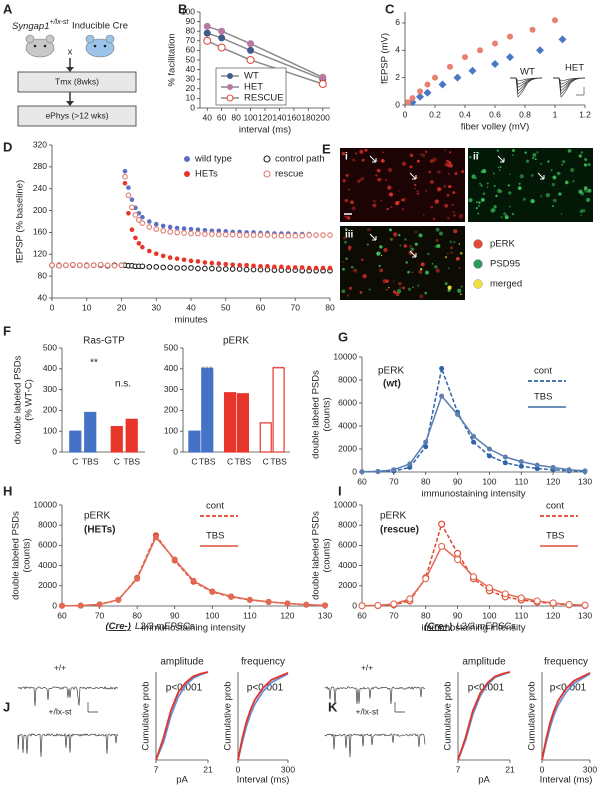 The width and height of the screenshot is (601, 799). Describe the element at coordinates (375, 745) in the screenshot. I see `trace` at that location.